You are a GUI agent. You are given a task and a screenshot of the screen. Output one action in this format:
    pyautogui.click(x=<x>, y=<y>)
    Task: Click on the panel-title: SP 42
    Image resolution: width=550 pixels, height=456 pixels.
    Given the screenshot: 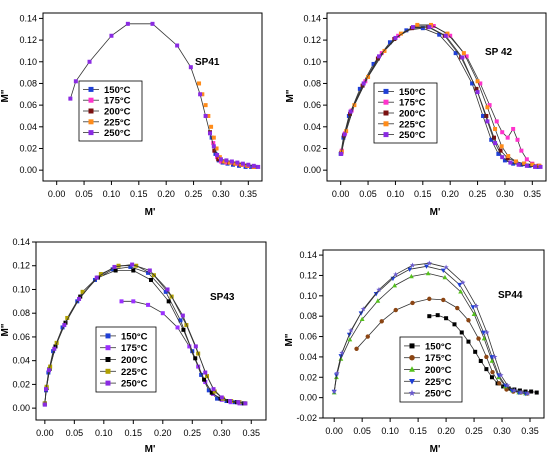 What is the action you would take?
    pyautogui.click(x=498, y=52)
    